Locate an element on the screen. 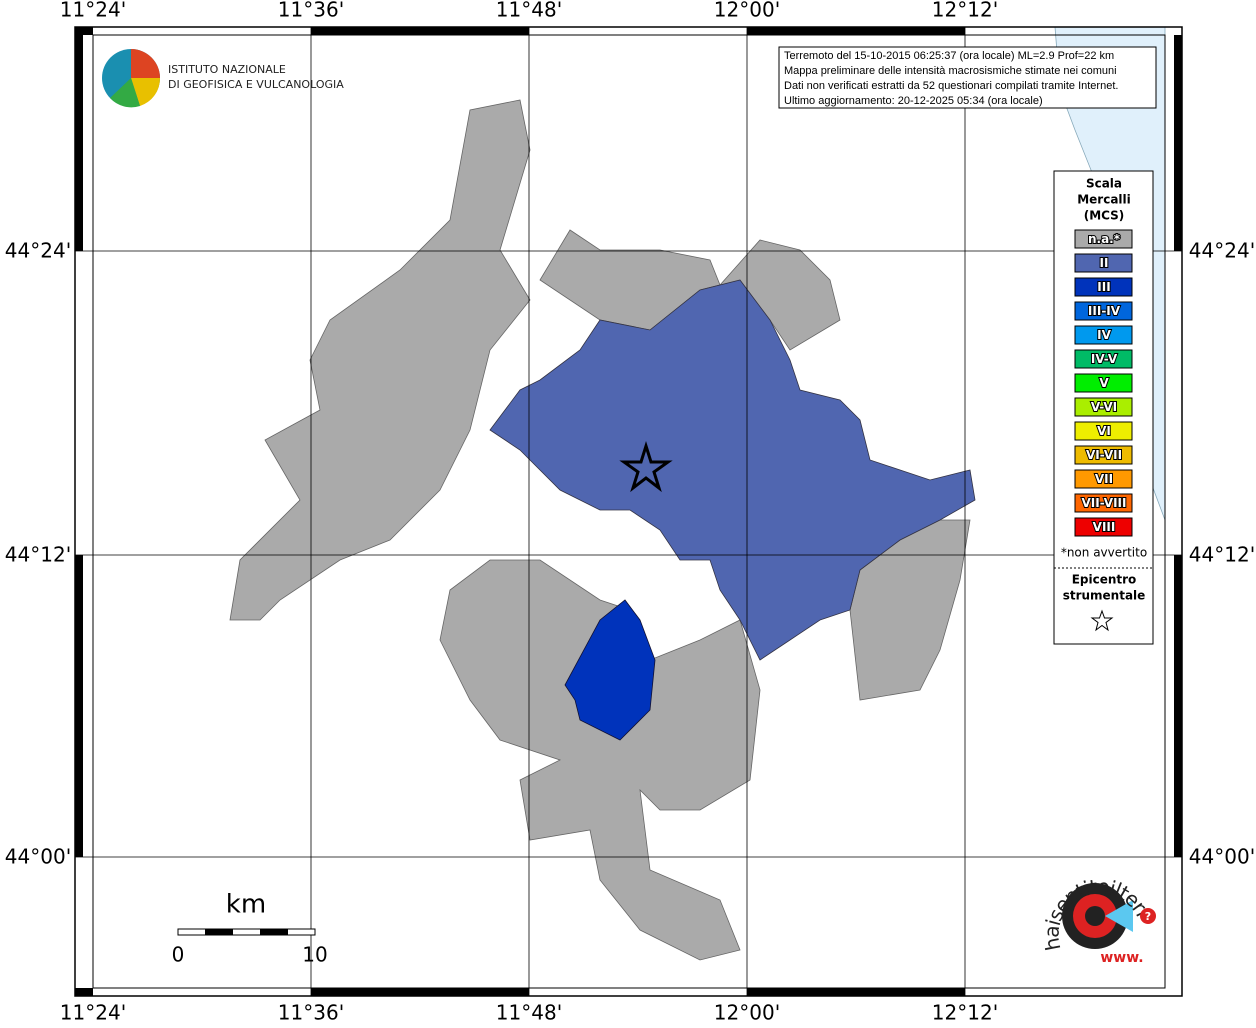 This screenshot has height=1028, width=1256. legend-label: IV-V is located at coordinates (1104, 359).